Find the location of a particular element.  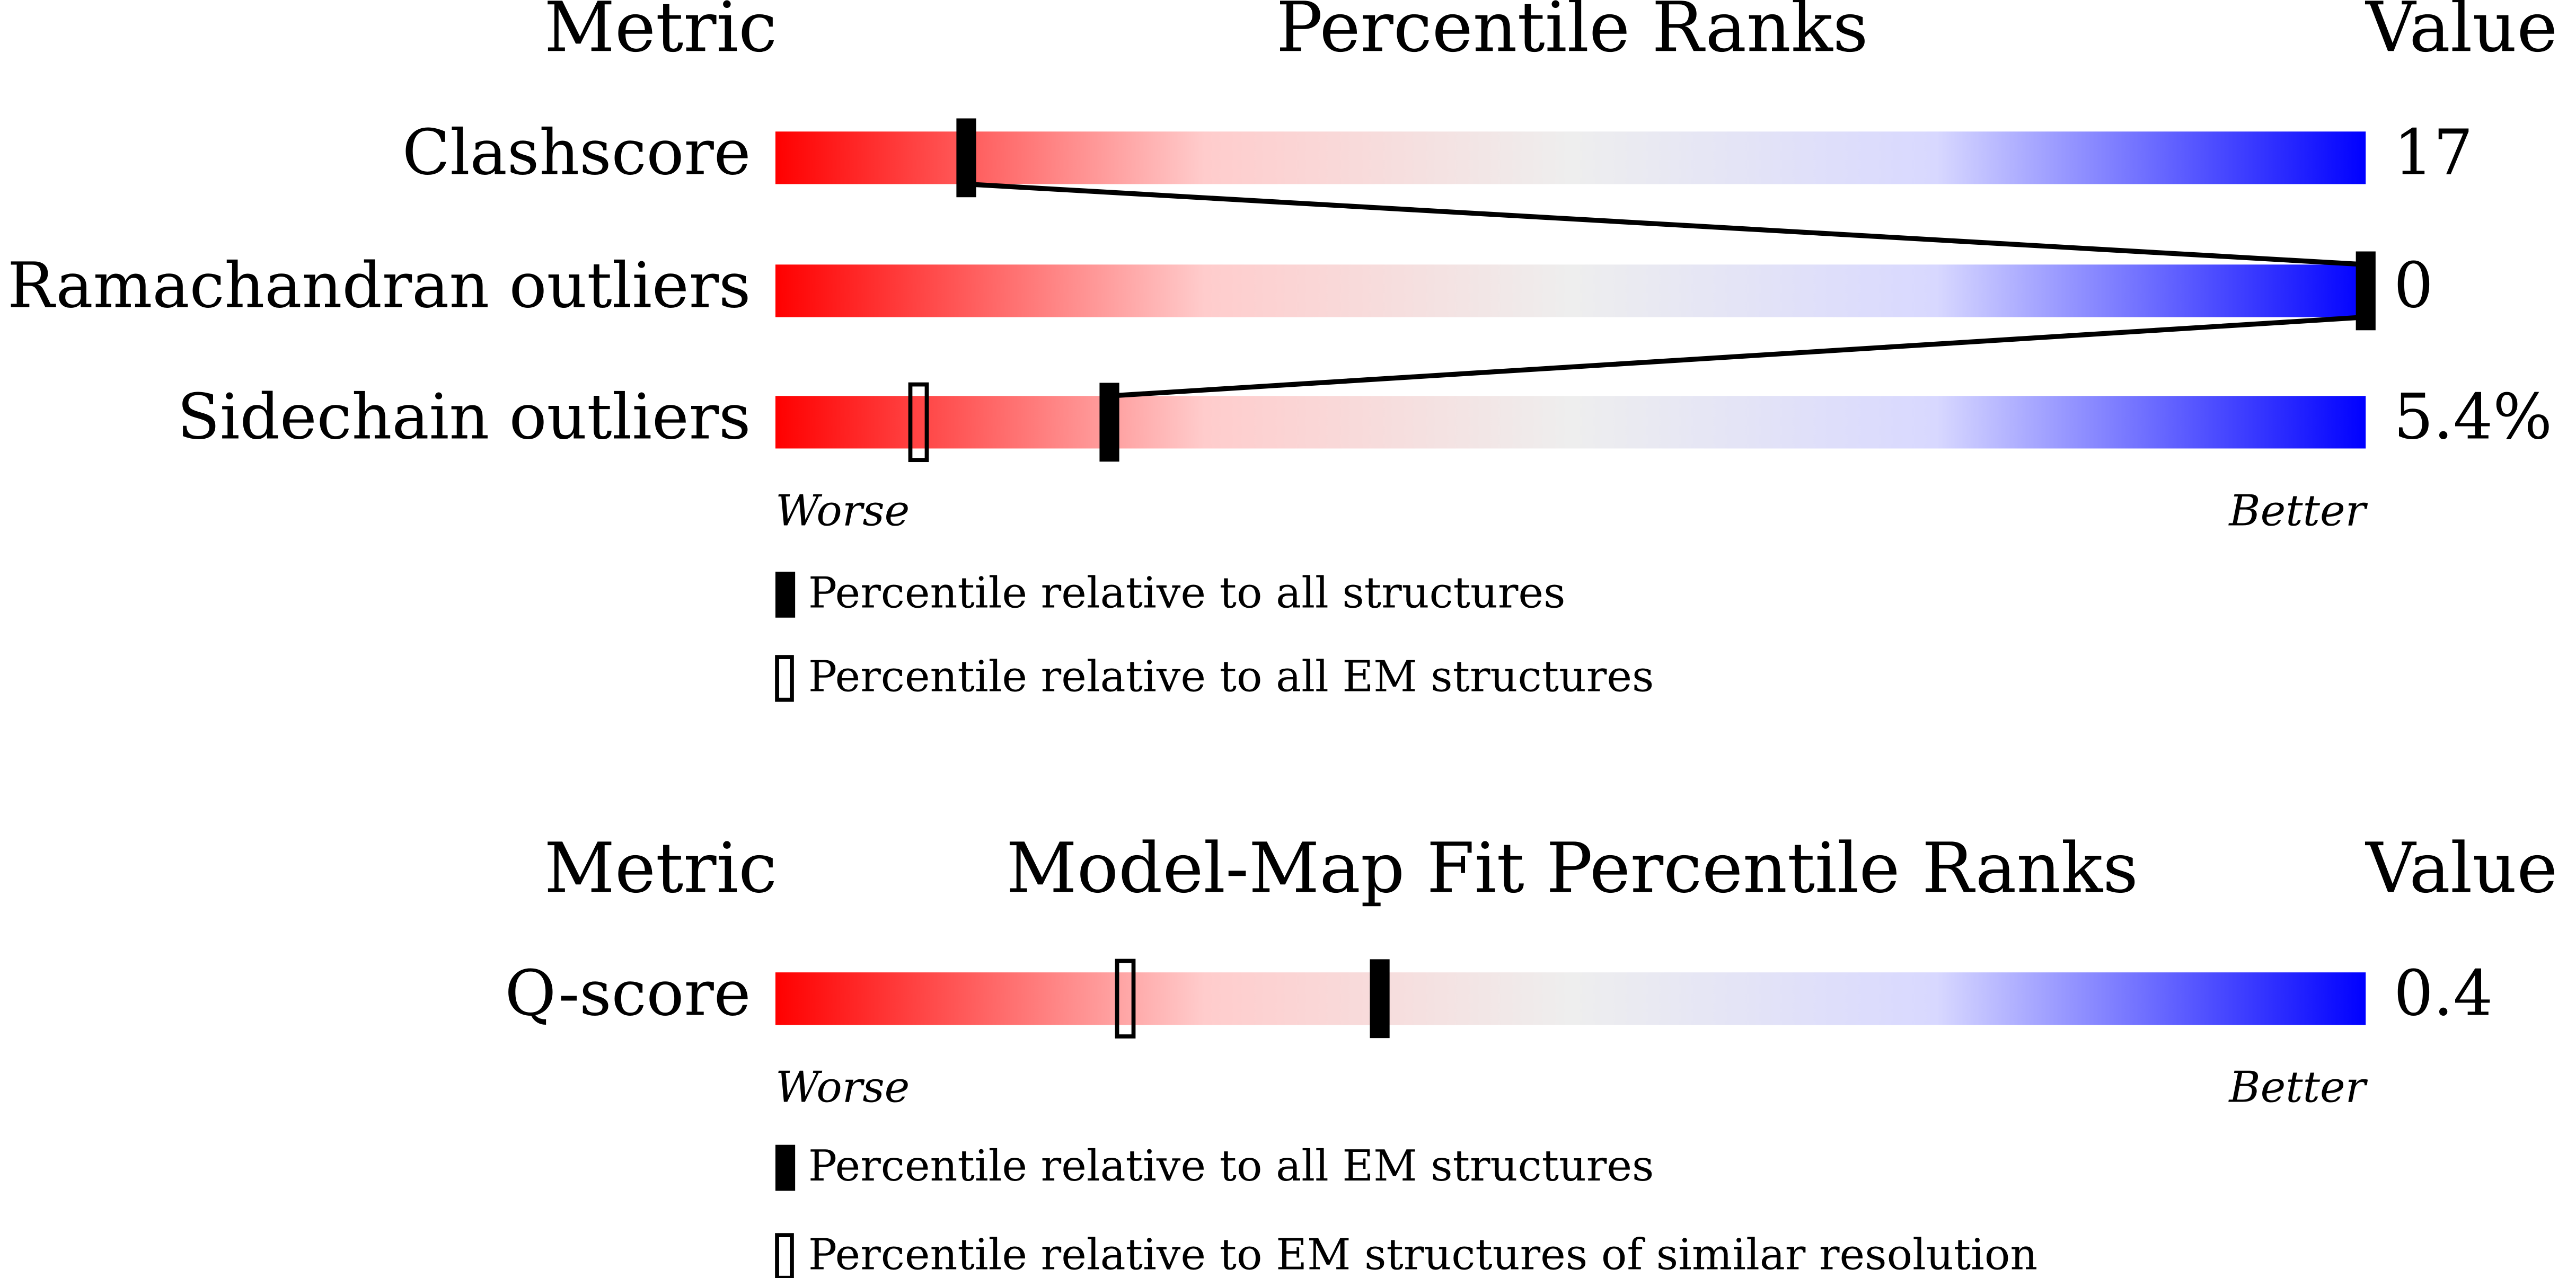

metric-label: Clashscore is located at coordinates (576, 152).